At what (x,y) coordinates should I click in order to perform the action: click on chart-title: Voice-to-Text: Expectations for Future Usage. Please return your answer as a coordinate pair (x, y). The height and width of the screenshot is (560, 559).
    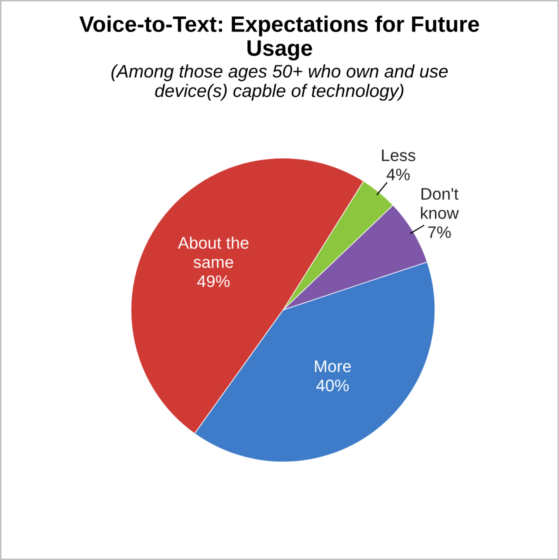
    Looking at the image, I should click on (279, 38).